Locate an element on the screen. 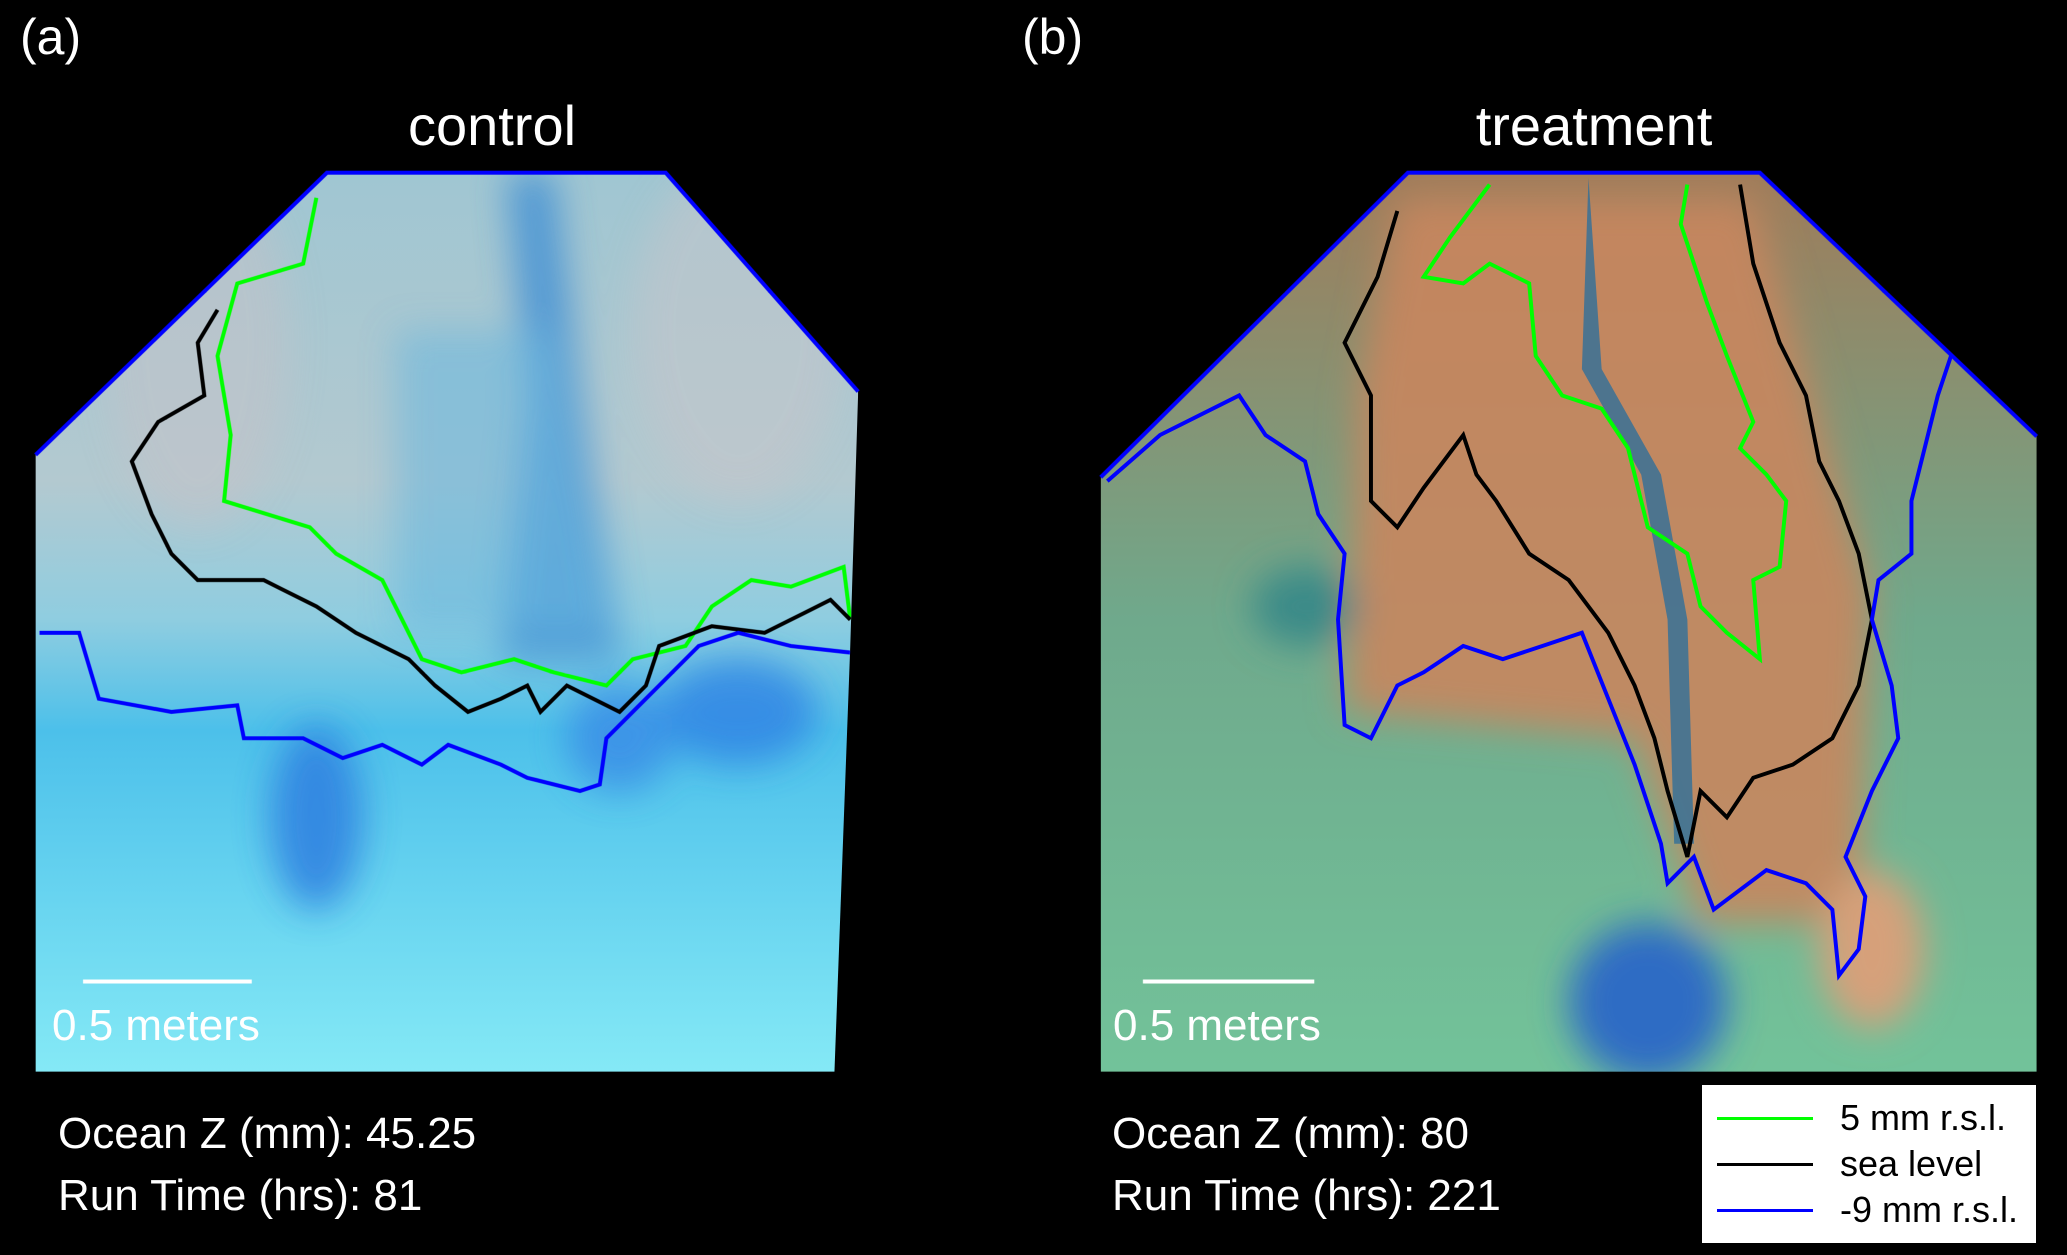 The height and width of the screenshot is (1255, 2067). ocean-z-control: Ocean Z (mm): 45.25 is located at coordinates (267, 1133).